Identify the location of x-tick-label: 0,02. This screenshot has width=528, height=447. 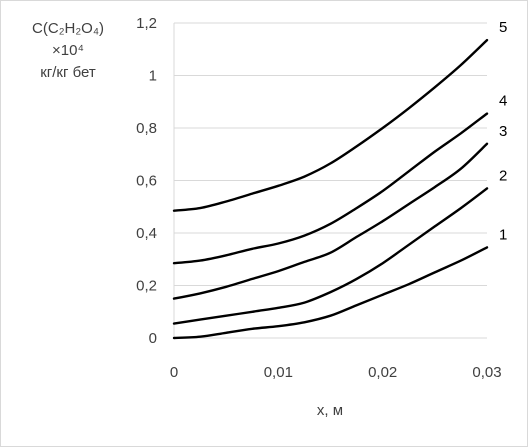
(382, 372).